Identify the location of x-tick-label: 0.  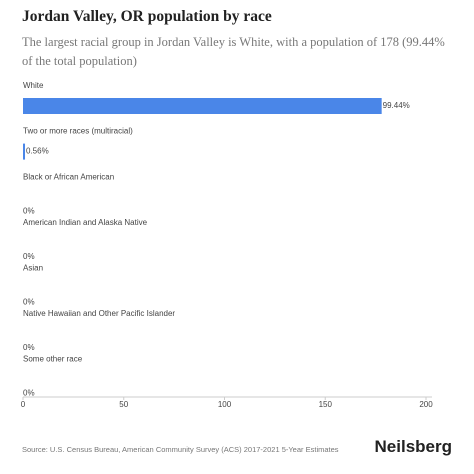
(23, 404).